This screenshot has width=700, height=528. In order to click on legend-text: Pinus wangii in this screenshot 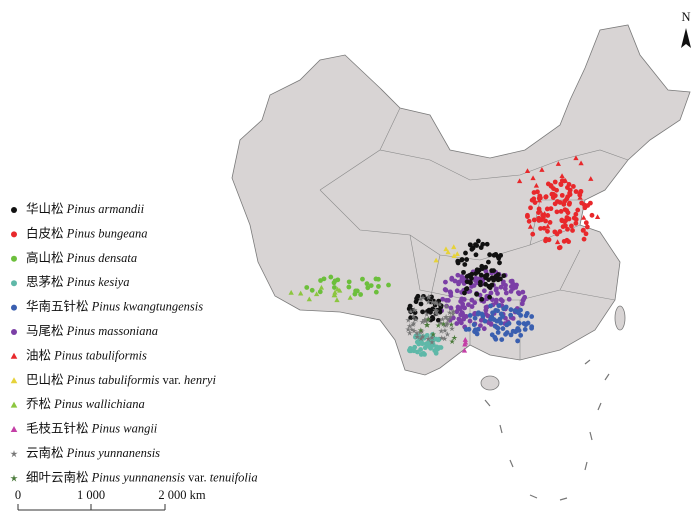, I will do `click(124, 428)`.